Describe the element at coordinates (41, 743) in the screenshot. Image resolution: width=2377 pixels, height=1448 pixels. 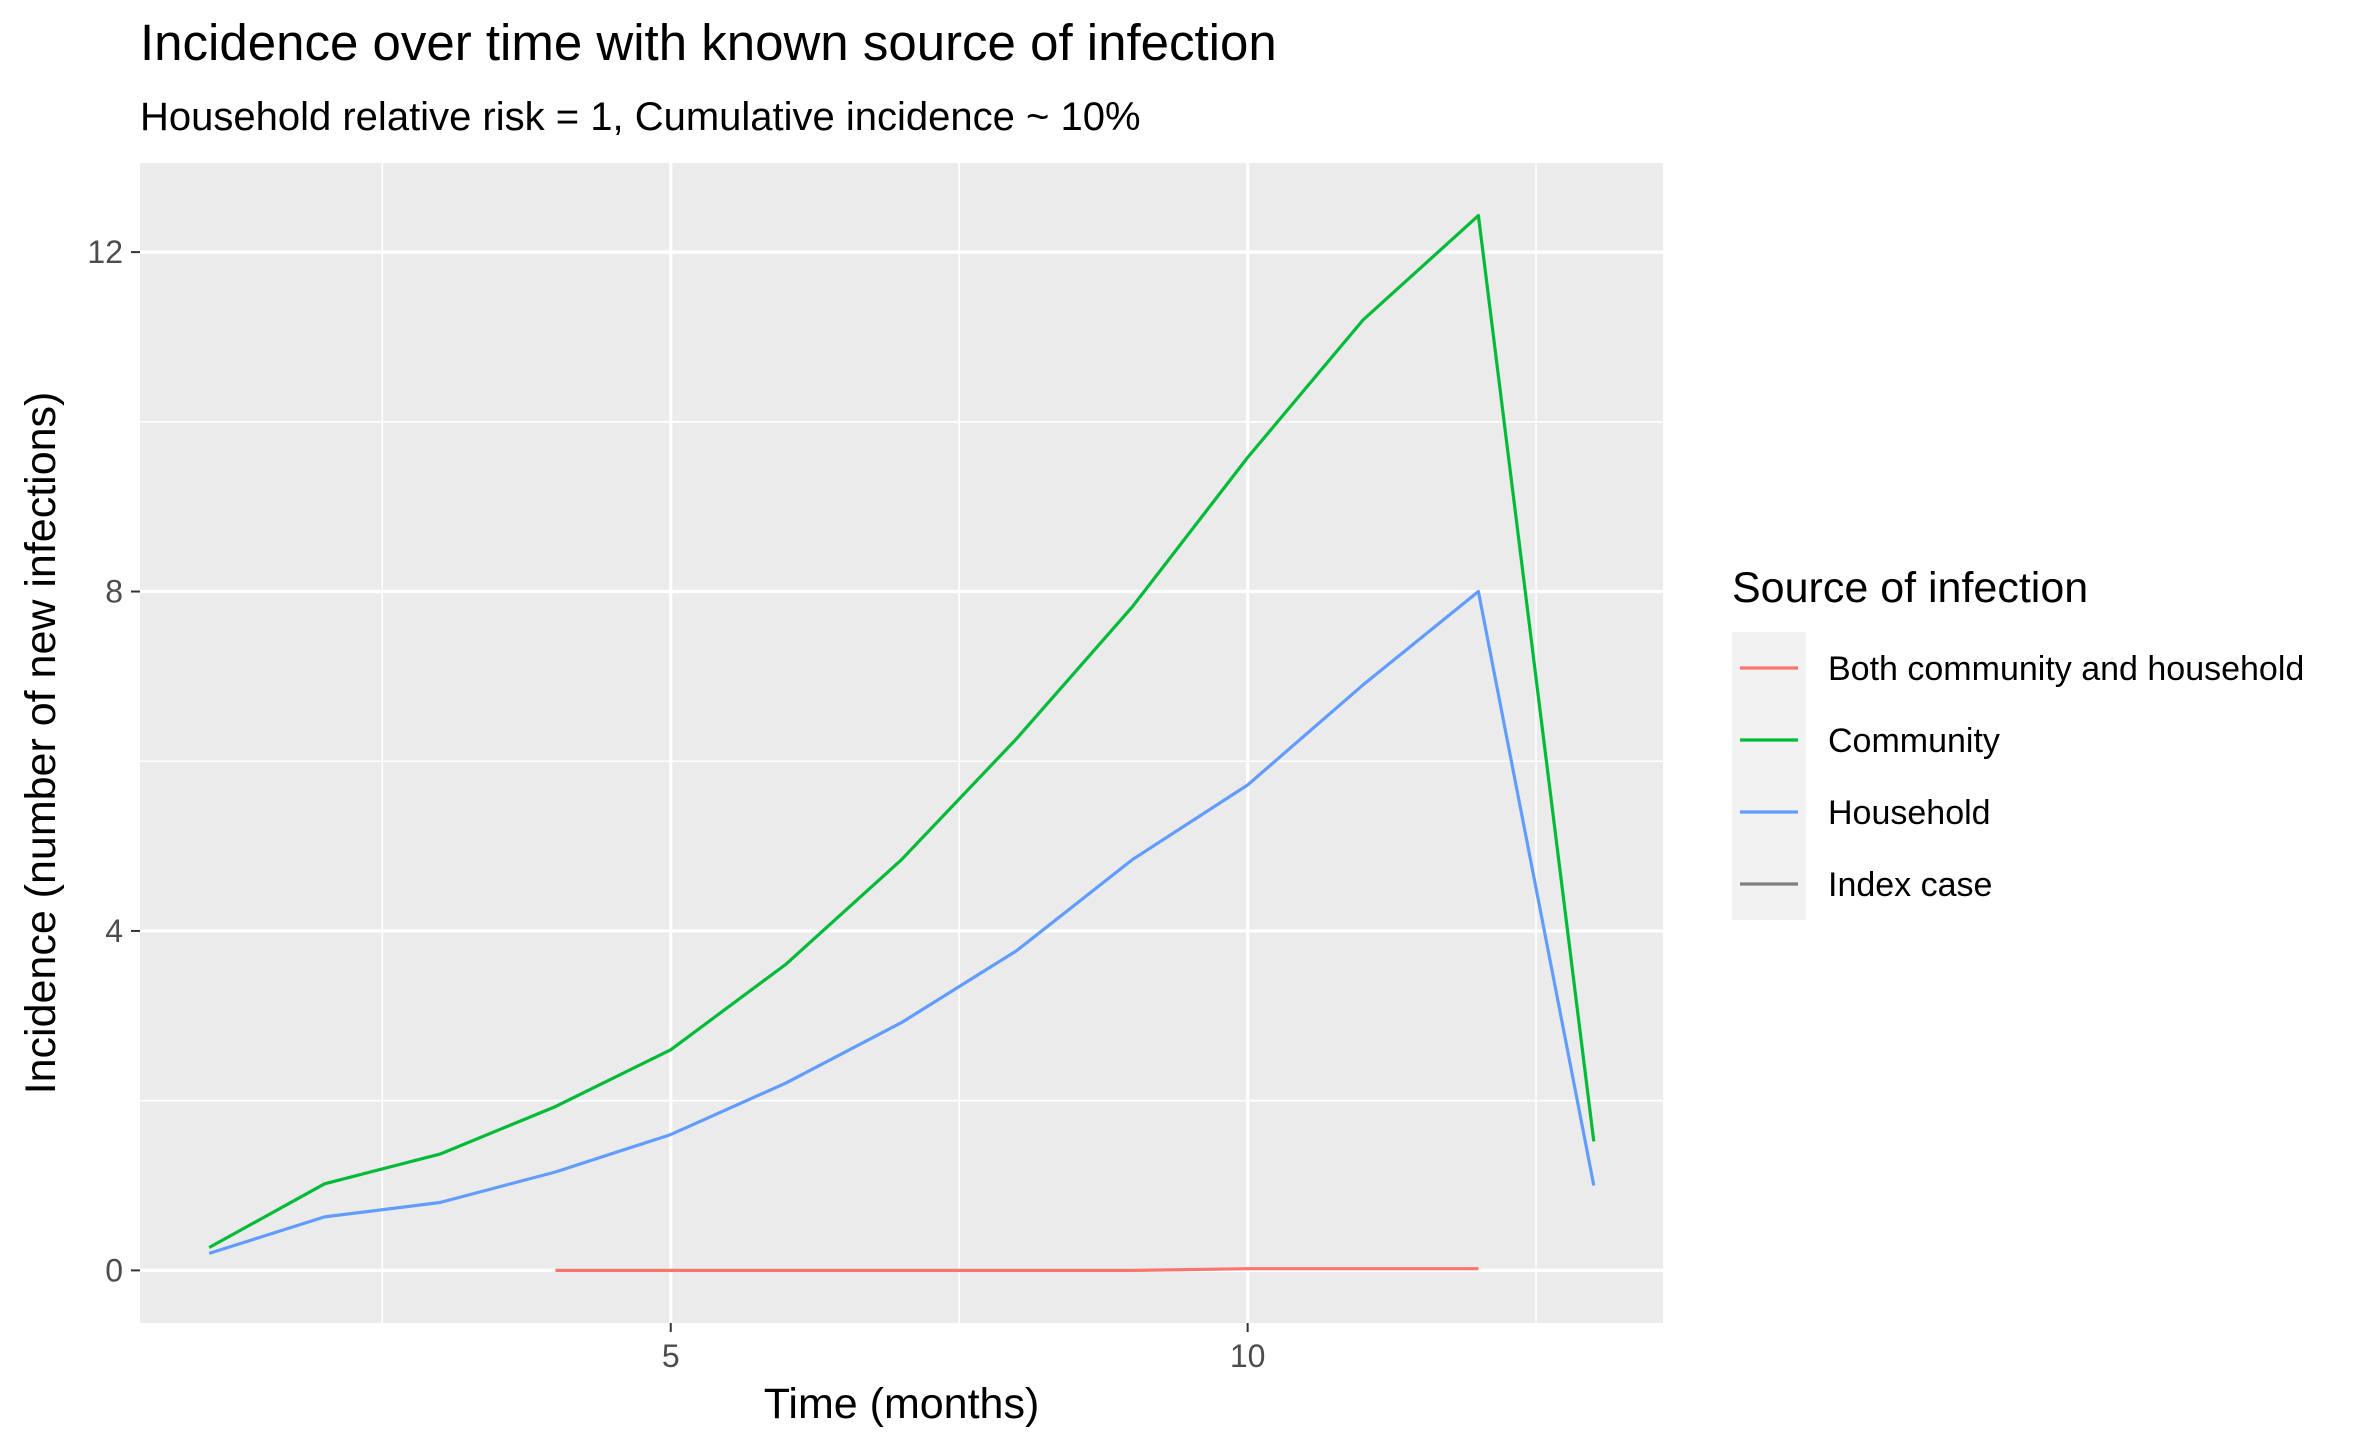
I see `y-axis-title: Incidence (number of new infections)` at that location.